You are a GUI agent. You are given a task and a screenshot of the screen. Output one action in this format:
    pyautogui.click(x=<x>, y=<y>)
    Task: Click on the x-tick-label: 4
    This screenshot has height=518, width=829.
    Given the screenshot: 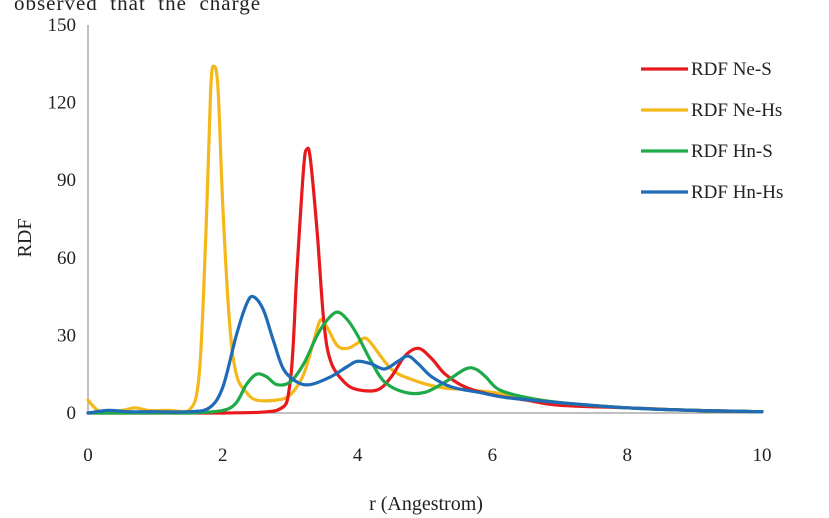 What is the action you would take?
    pyautogui.click(x=358, y=455)
    